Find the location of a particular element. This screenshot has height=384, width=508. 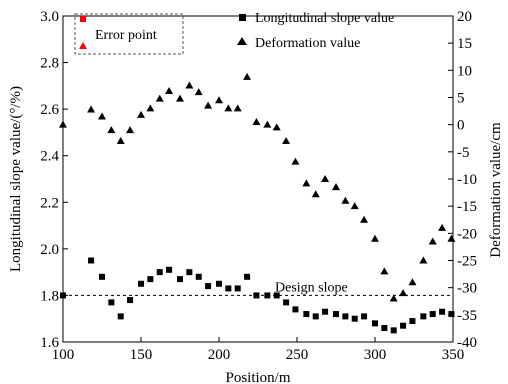

error-square-marker is located at coordinates (83, 19).